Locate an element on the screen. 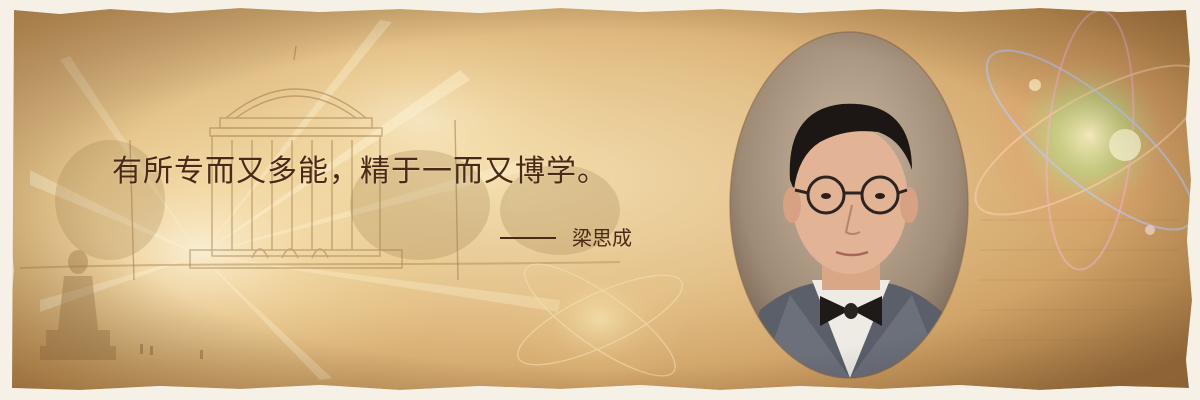  quote-text: 有所专而又多能，精于一而又博学。 is located at coordinates (360, 171).